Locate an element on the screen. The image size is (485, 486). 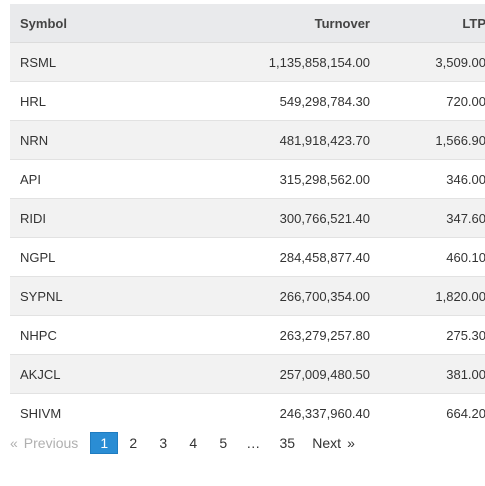
cell-ltp: 664.20 is located at coordinates (432, 412).